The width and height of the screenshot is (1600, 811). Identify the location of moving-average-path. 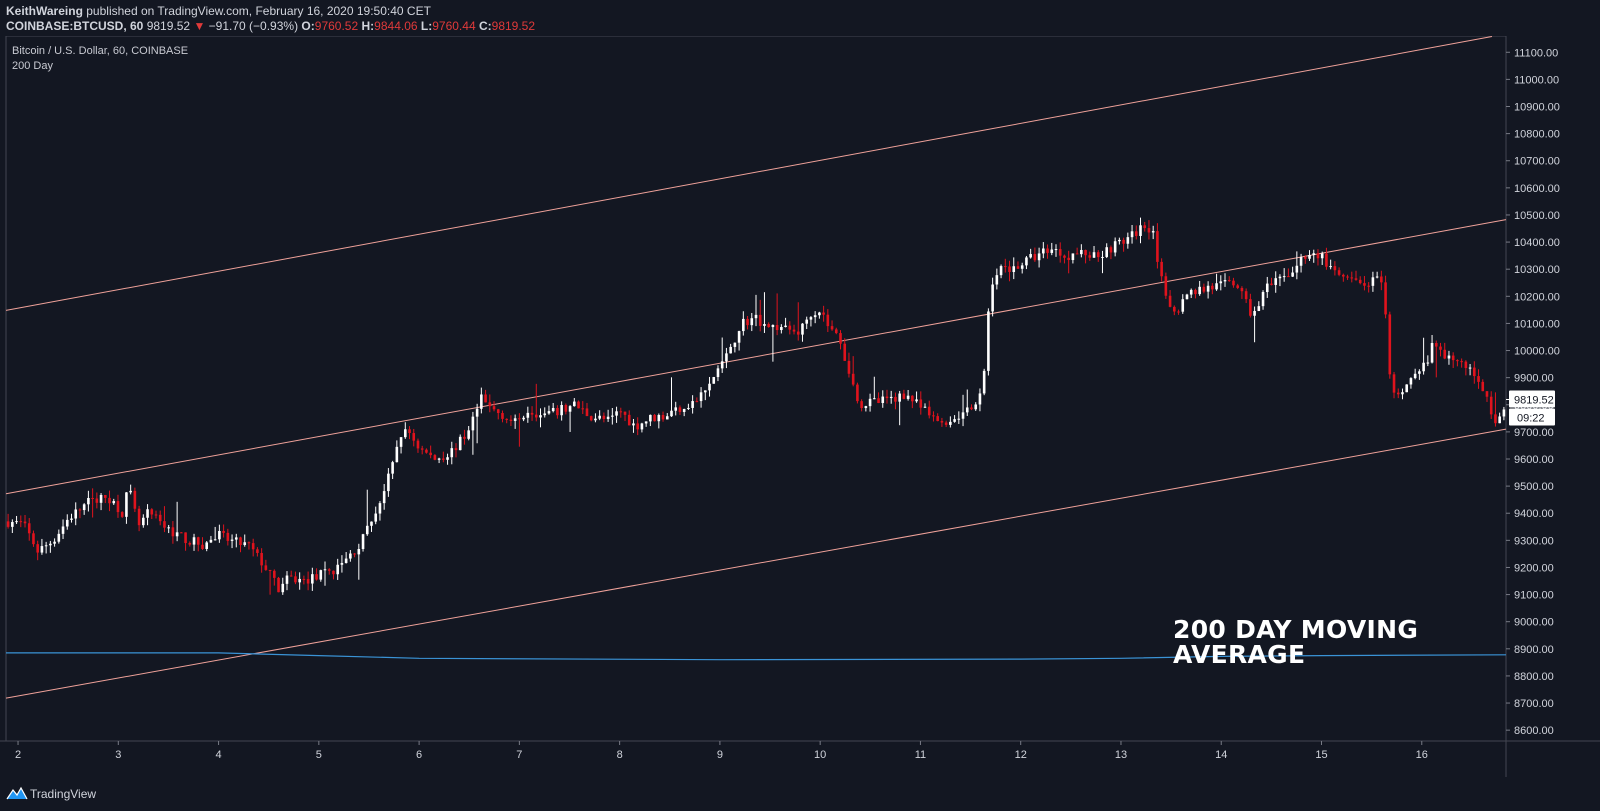
(756, 656).